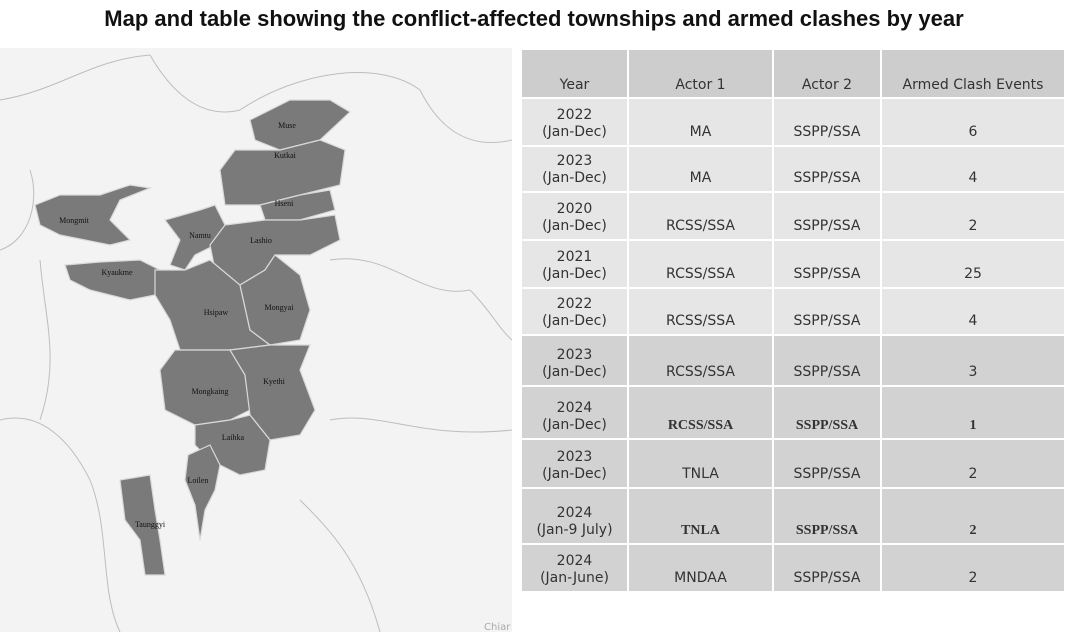 The width and height of the screenshot is (1068, 636). Describe the element at coordinates (973, 73) in the screenshot. I see `header-cell: Armed Clash Events` at that location.